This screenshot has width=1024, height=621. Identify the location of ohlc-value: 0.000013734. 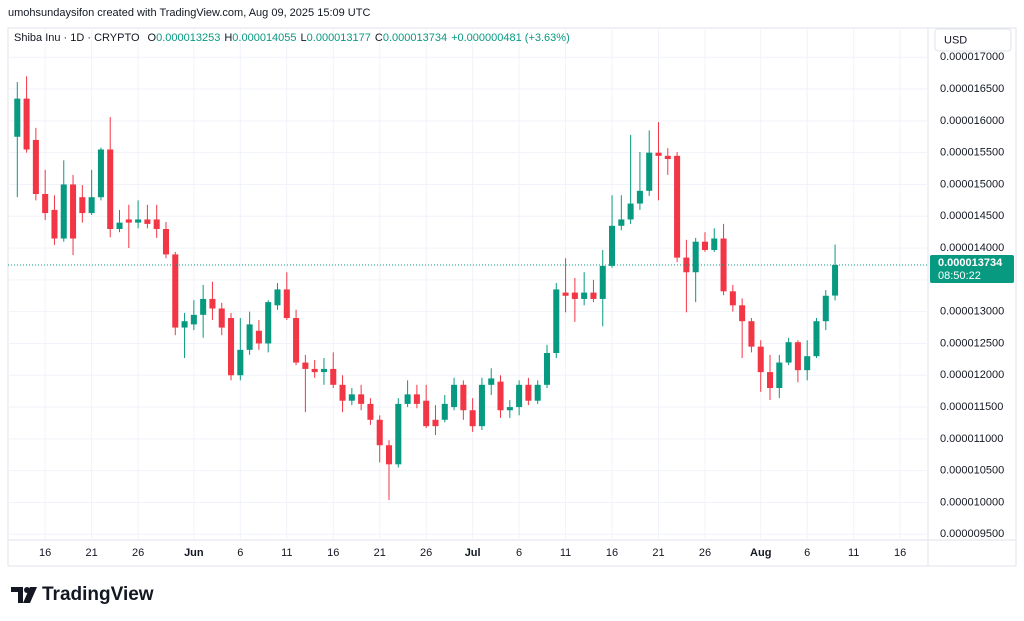
(415, 38).